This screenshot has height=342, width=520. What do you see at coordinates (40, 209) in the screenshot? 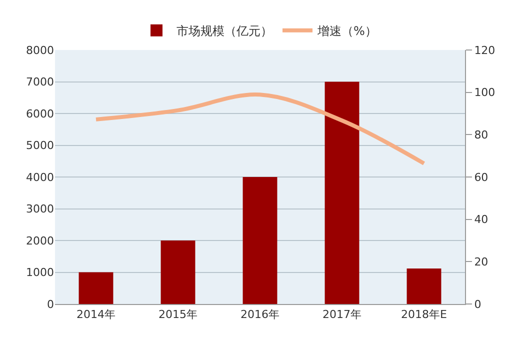
I see `y-tick-label: 3000` at bounding box center [40, 209].